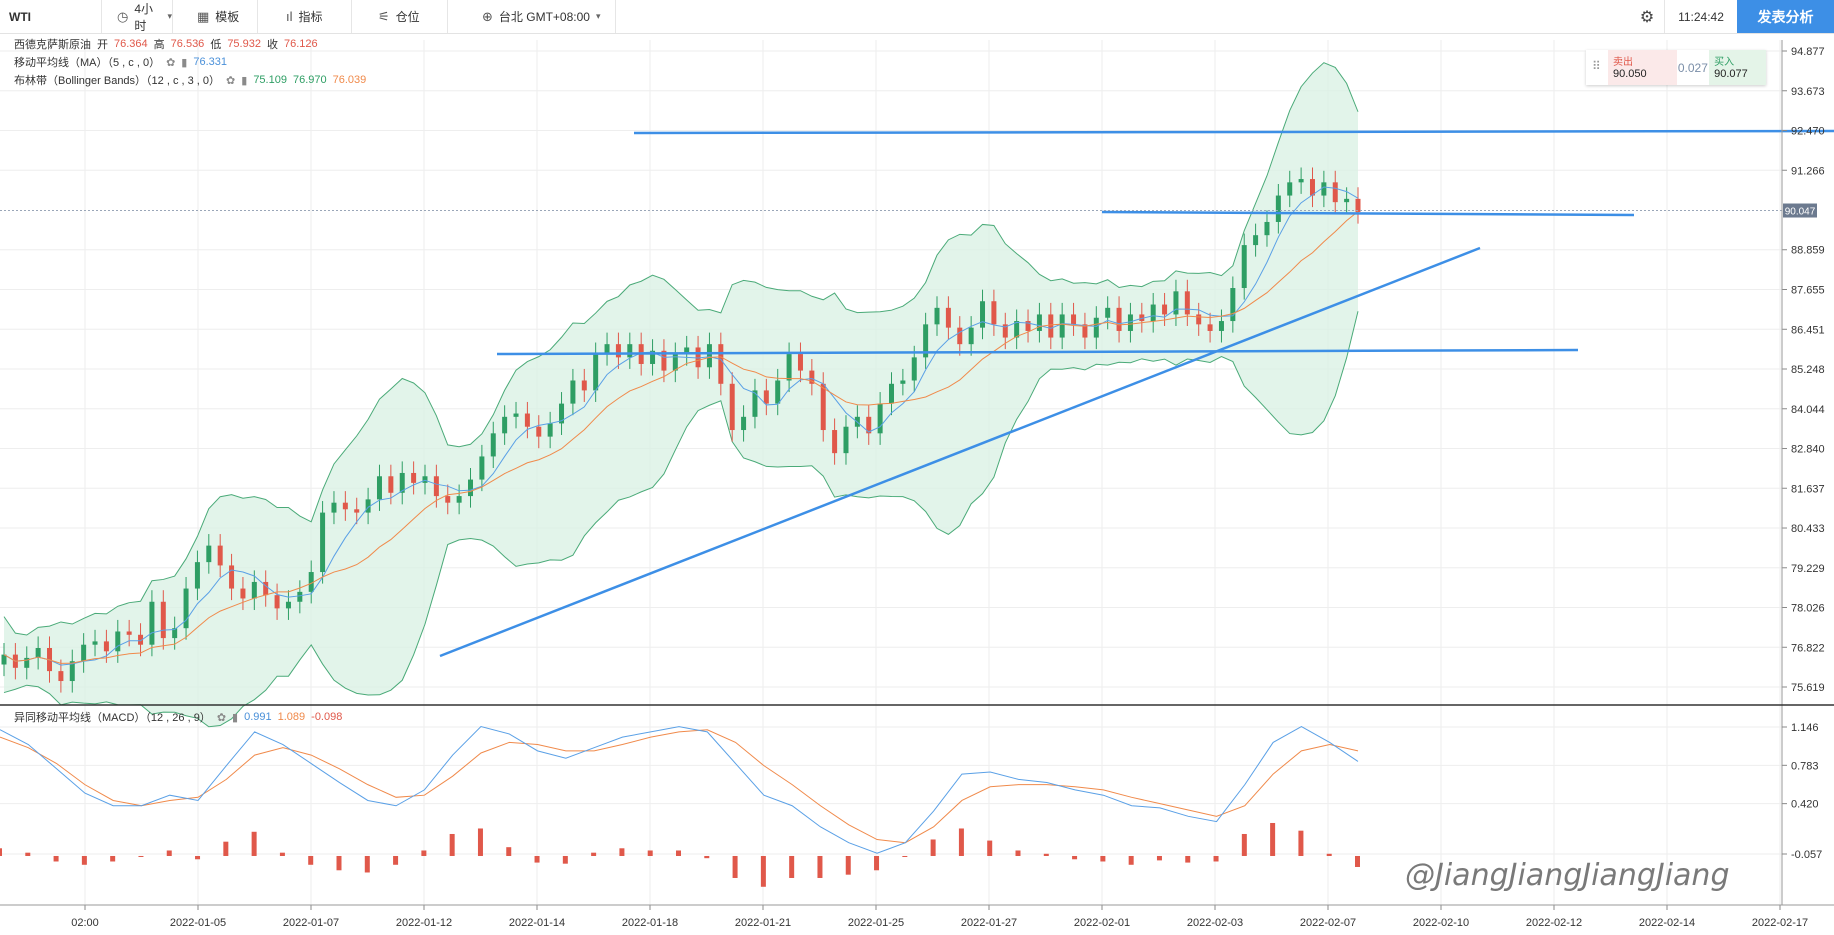 Image resolution: width=1834 pixels, height=935 pixels. I want to click on x-tick-label: 2022-01-27, so click(989, 923).